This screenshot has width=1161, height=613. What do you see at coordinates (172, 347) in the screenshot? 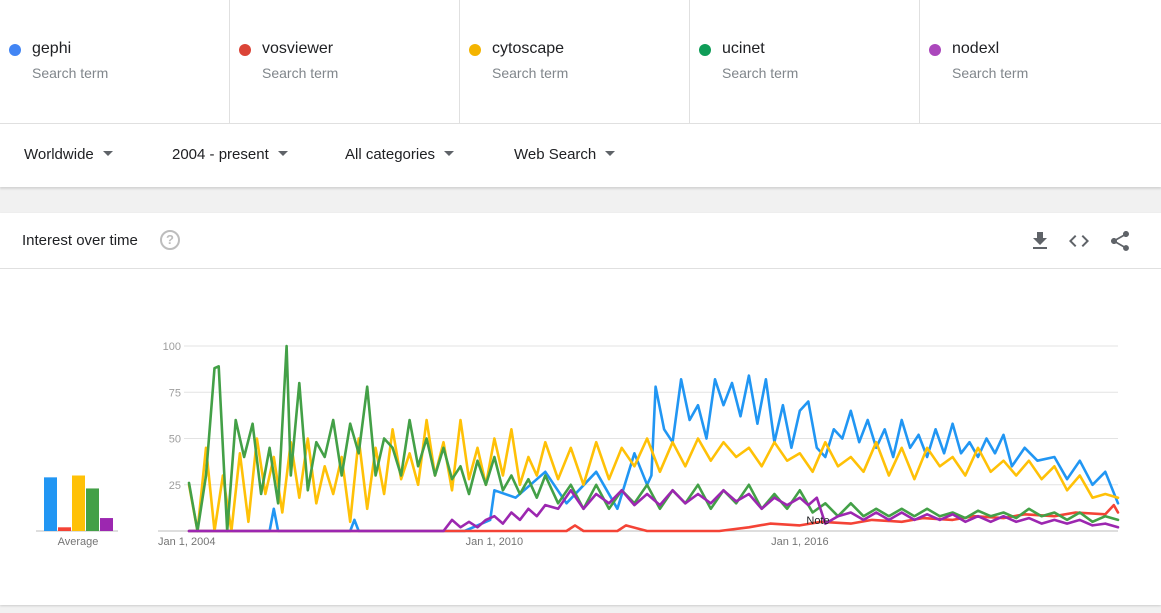
I see `y-tick-label: 100` at bounding box center [172, 347].